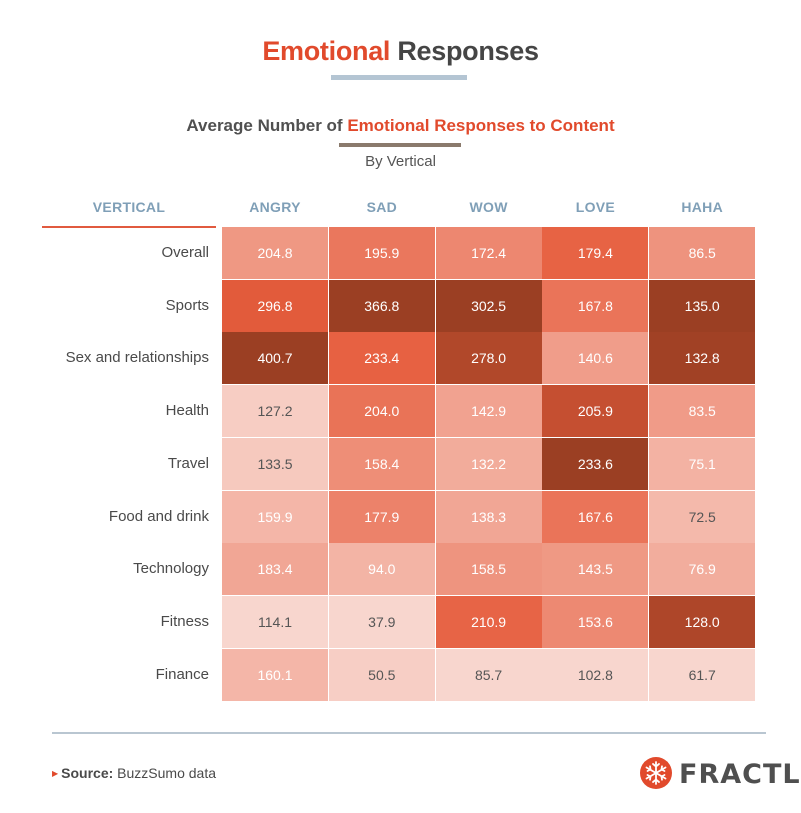 This screenshot has width=801, height=813. I want to click on source-label: Source:, so click(87, 773).